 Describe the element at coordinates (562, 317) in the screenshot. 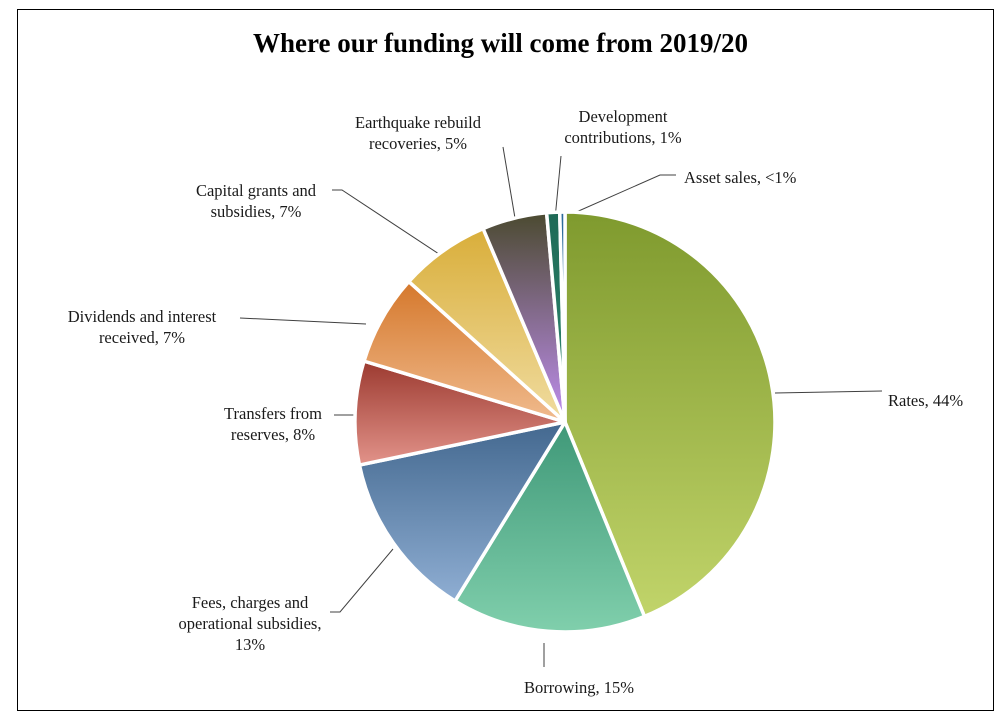

I see `pie-slice-asset-sales` at that location.